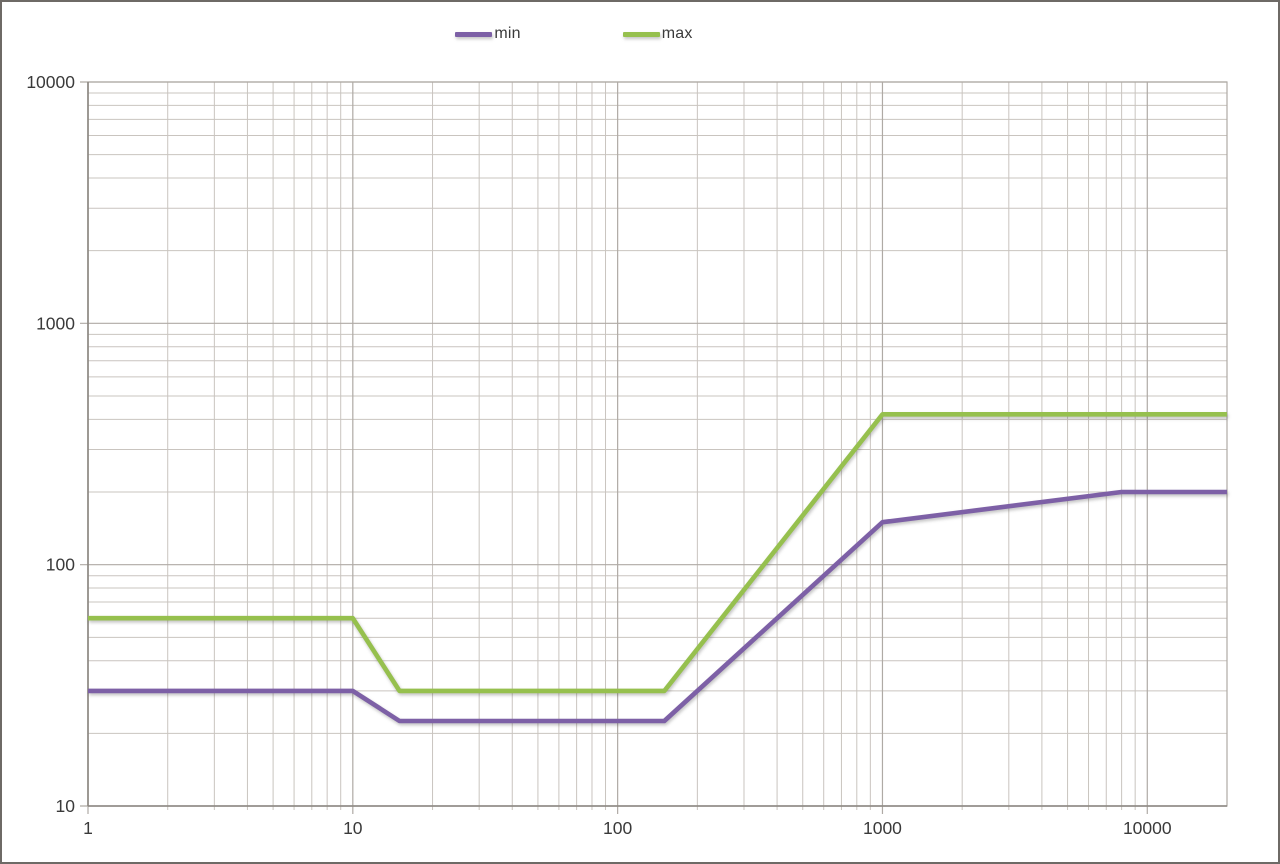  What do you see at coordinates (353, 828) in the screenshot?
I see `x-axis-tick-label: 10` at bounding box center [353, 828].